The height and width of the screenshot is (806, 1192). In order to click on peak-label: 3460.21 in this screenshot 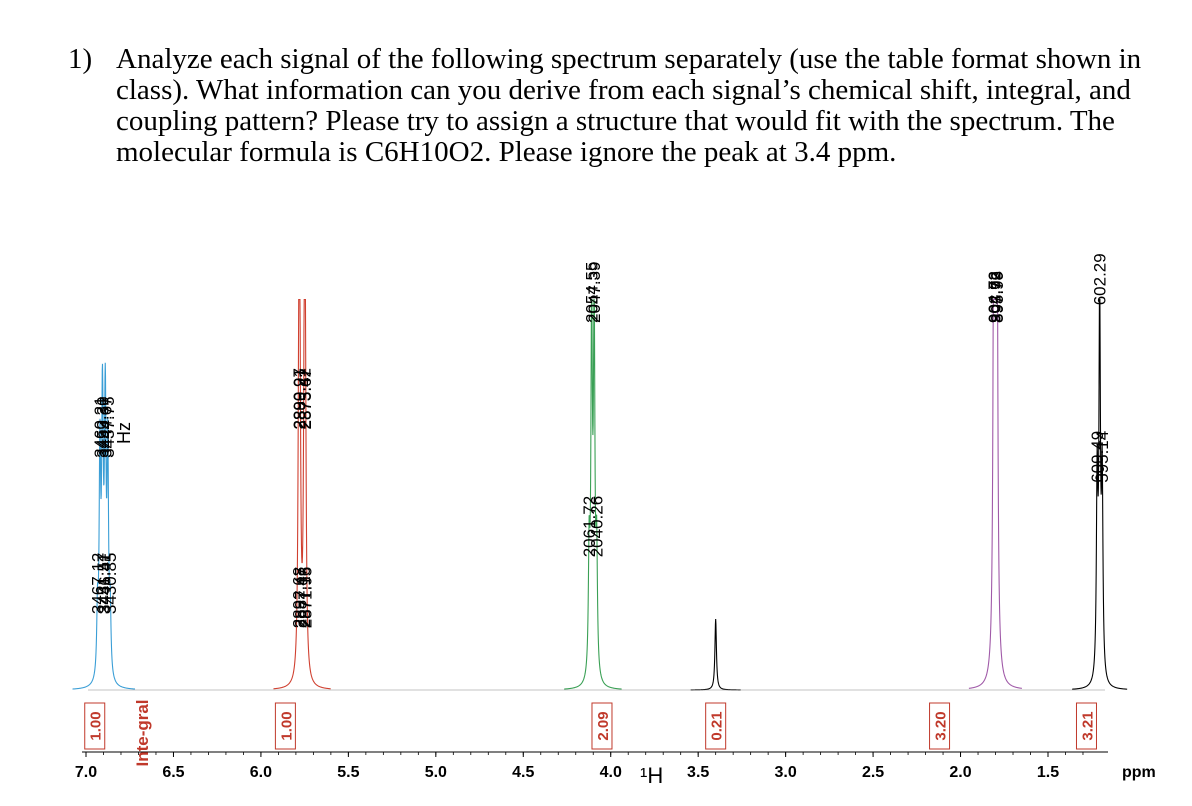, I will do `click(100, 426)`.